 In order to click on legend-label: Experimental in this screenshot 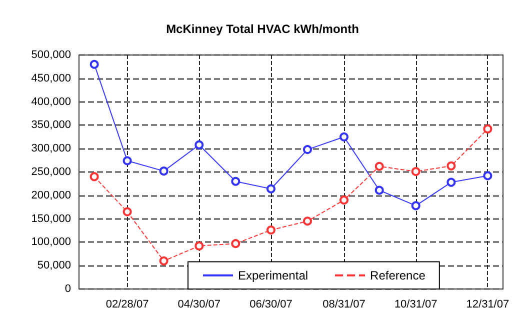, I will do `click(273, 275)`.